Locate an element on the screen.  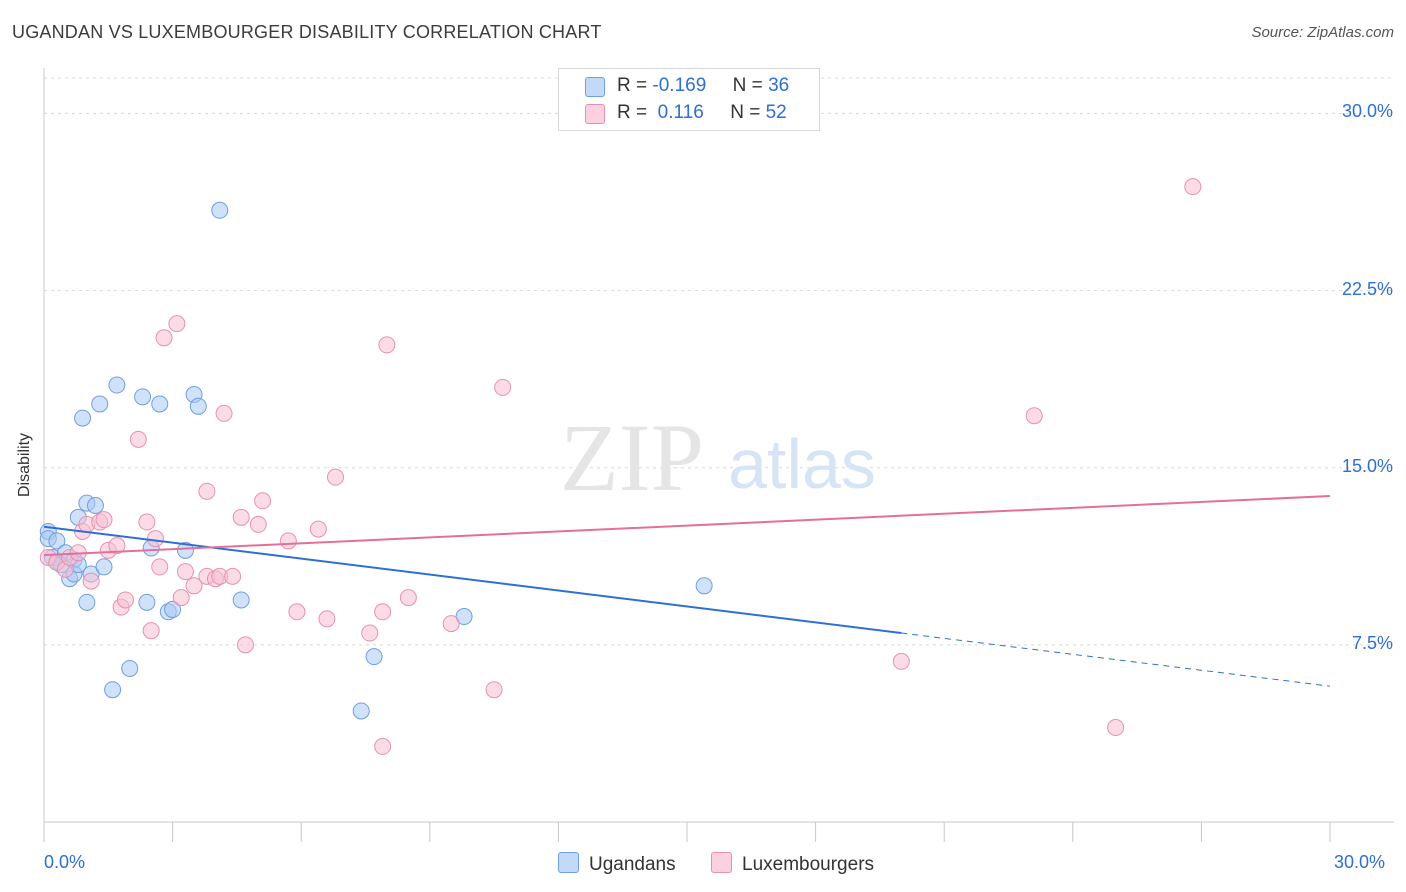
y-tick-label: 7.5% is located at coordinates (1372, 642).